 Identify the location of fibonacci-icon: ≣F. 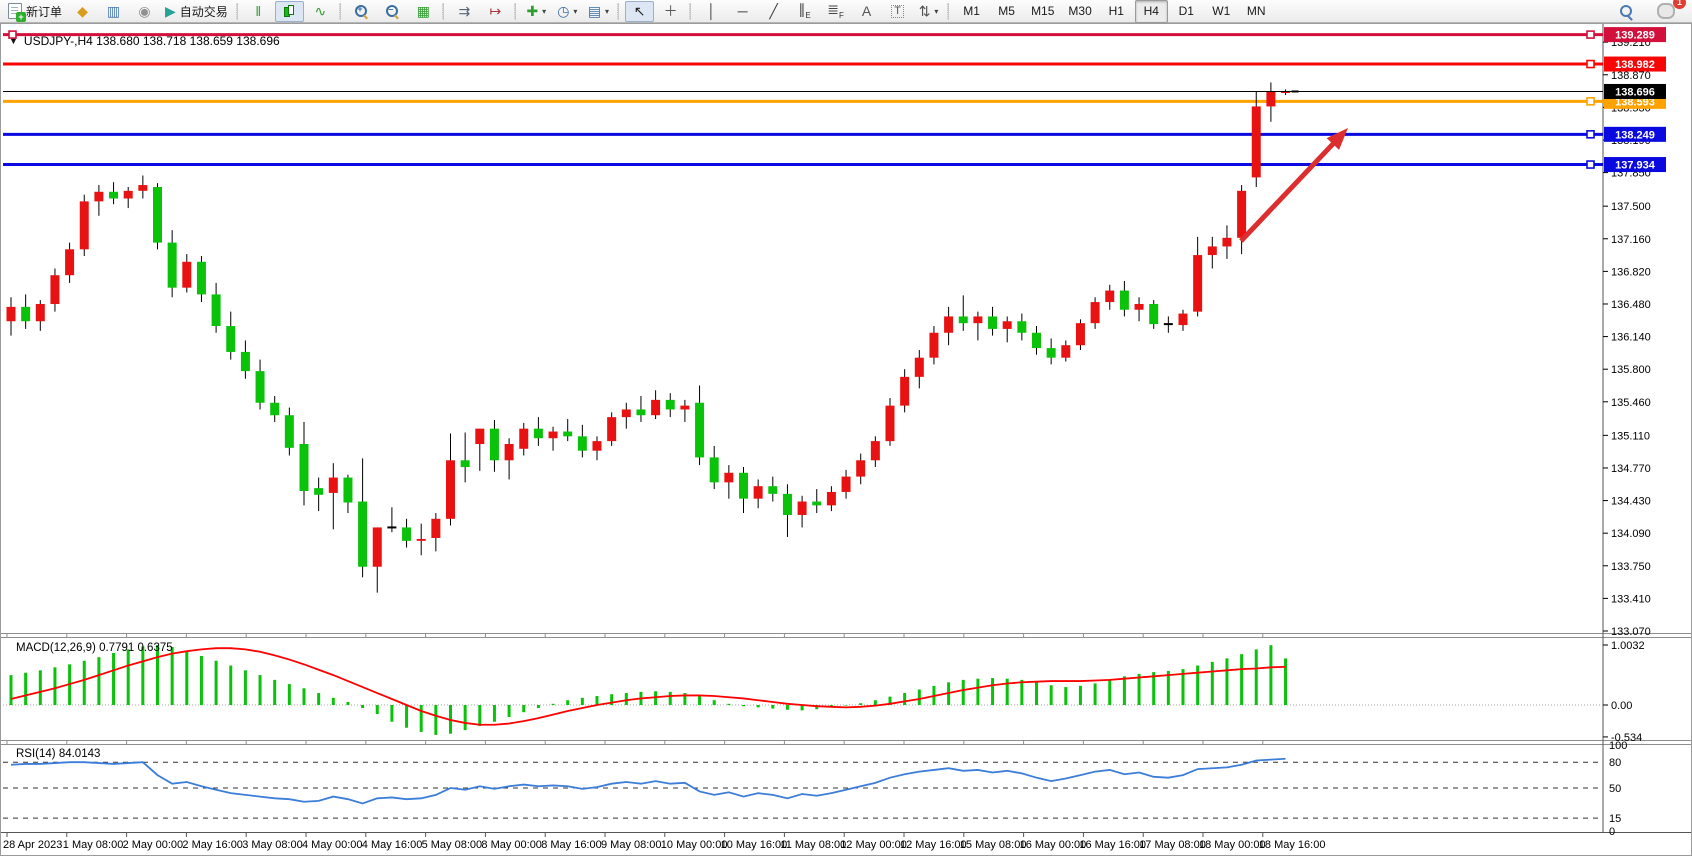
(835, 10).